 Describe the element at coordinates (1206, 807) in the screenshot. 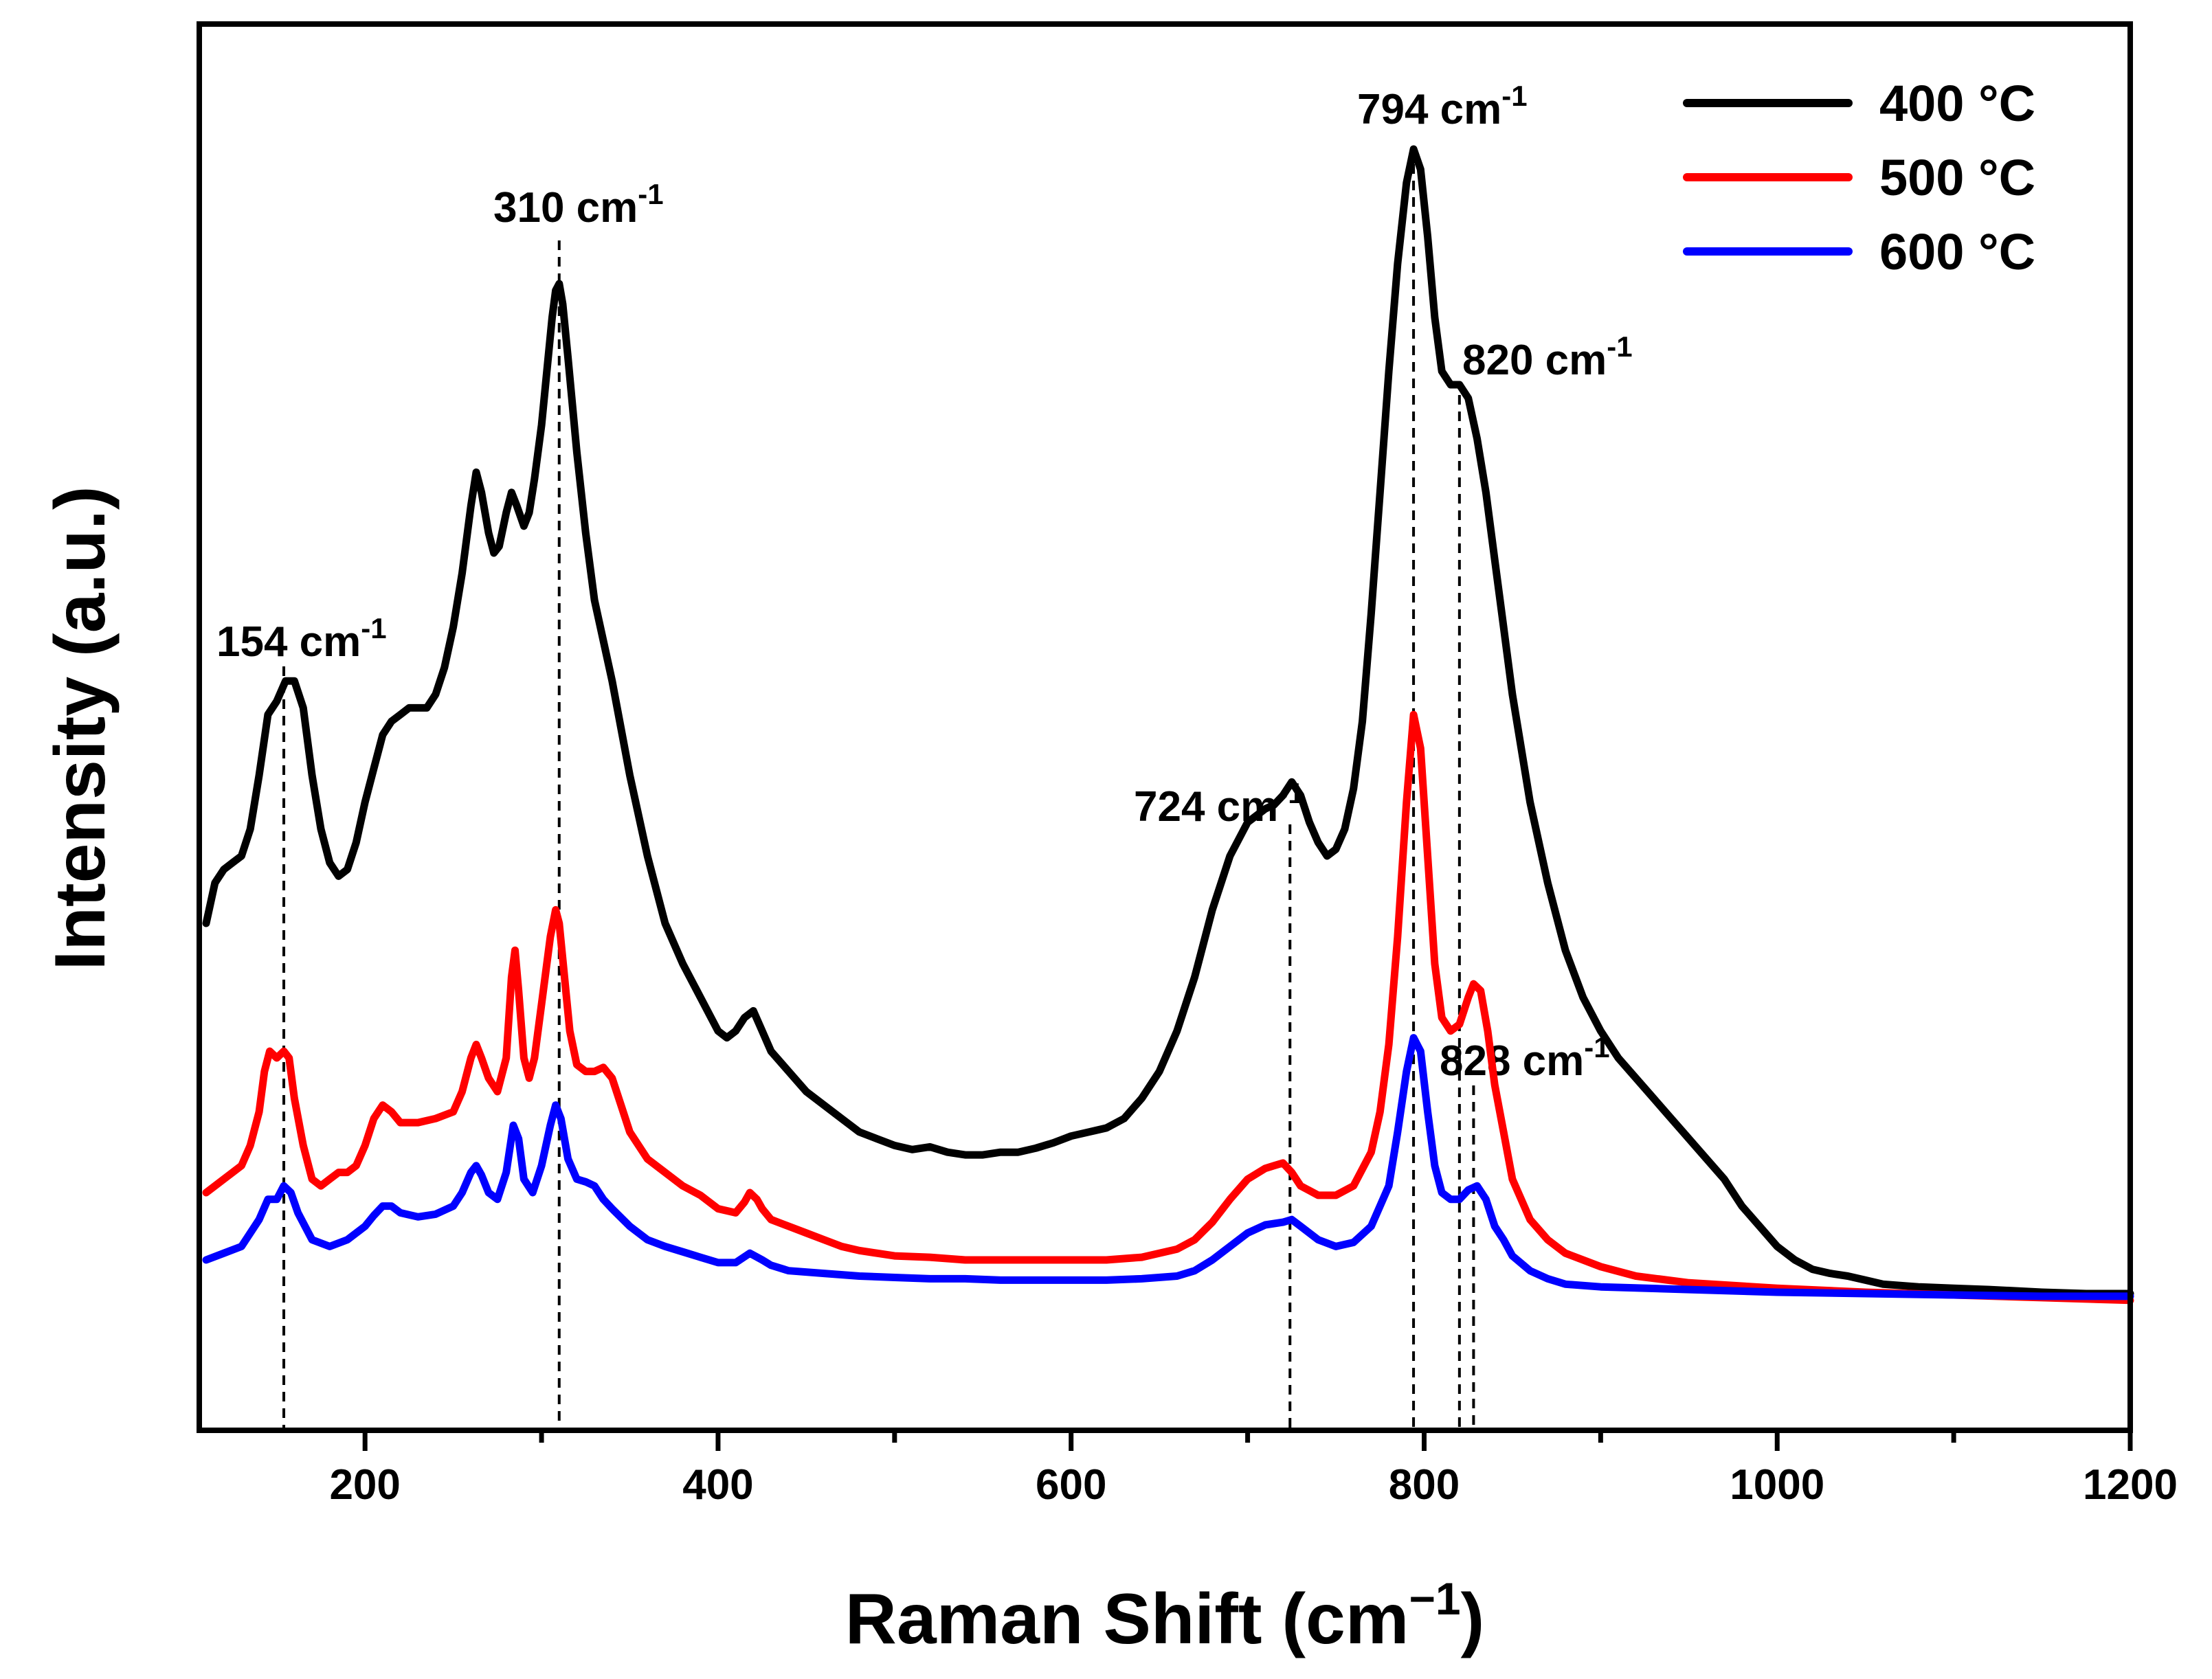

I see `peak-label-text: 724 cm` at that location.